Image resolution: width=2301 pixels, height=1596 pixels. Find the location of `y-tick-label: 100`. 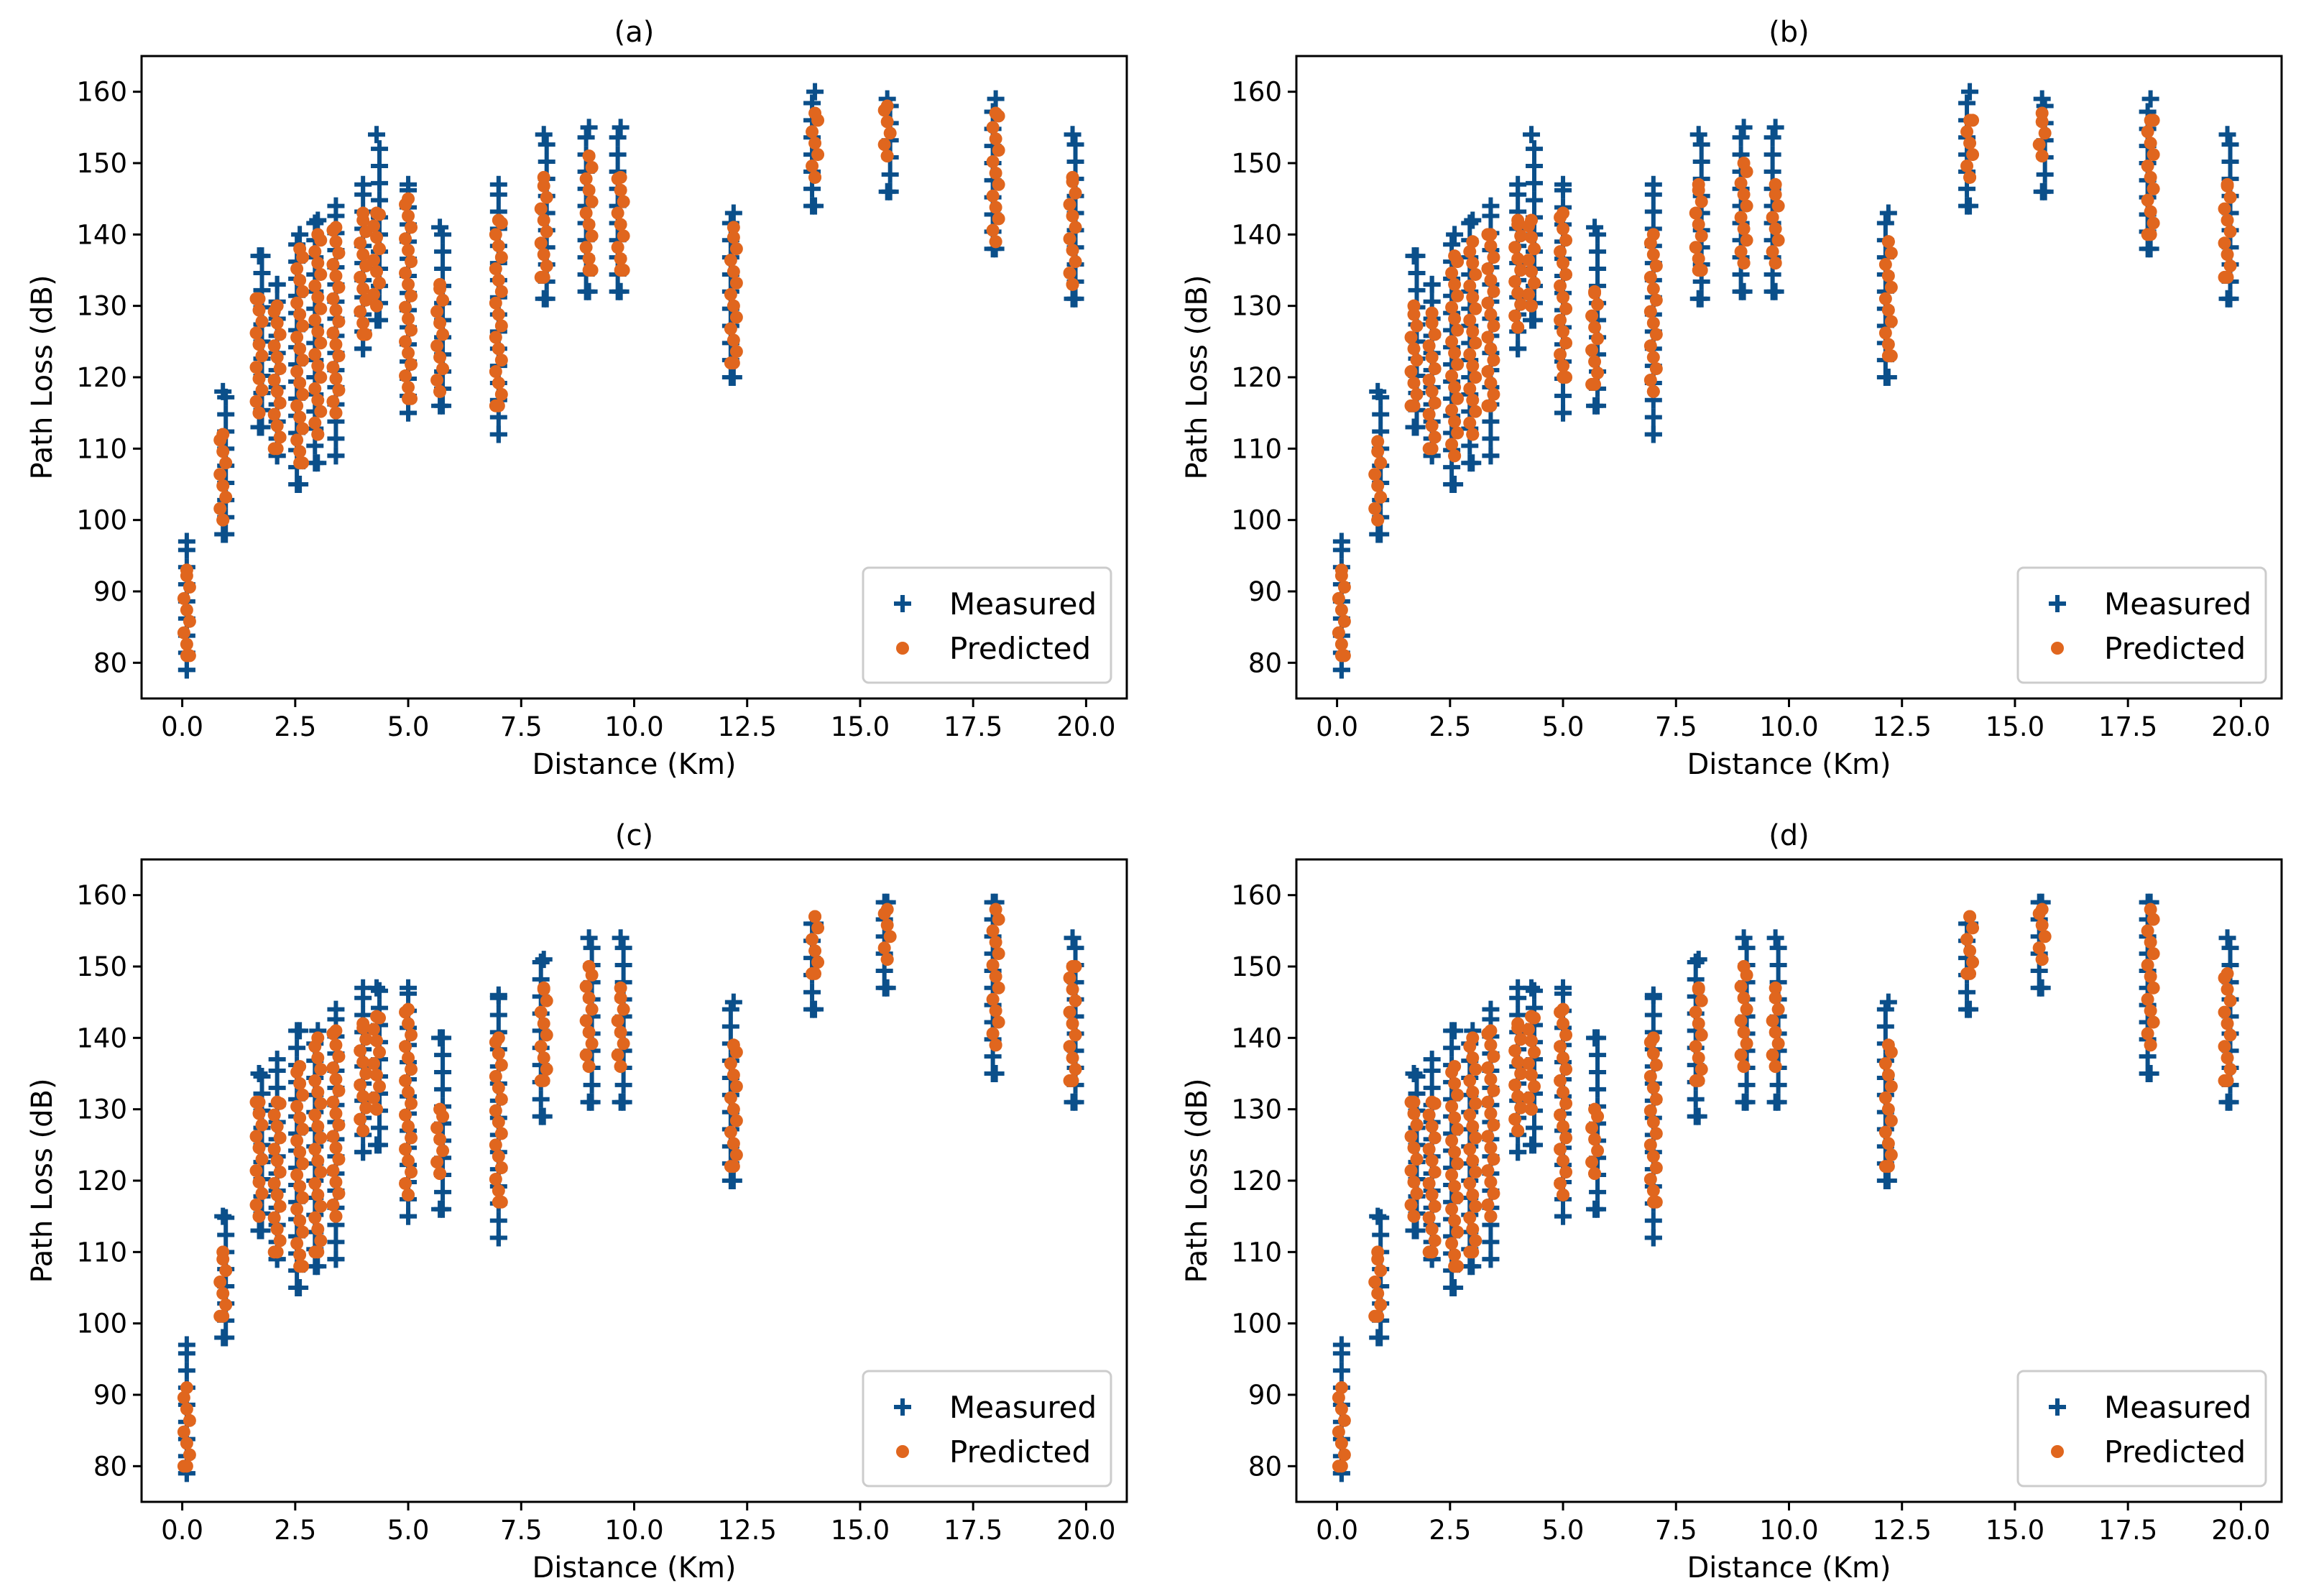

y-tick-label: 100 is located at coordinates (1256, 1324).